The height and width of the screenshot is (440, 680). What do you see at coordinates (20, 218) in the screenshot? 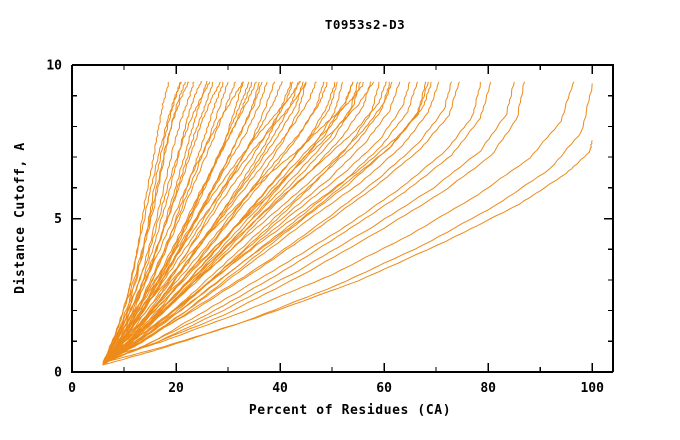
I see `y-axis-title: Distance Cutoff, A` at bounding box center [20, 218].